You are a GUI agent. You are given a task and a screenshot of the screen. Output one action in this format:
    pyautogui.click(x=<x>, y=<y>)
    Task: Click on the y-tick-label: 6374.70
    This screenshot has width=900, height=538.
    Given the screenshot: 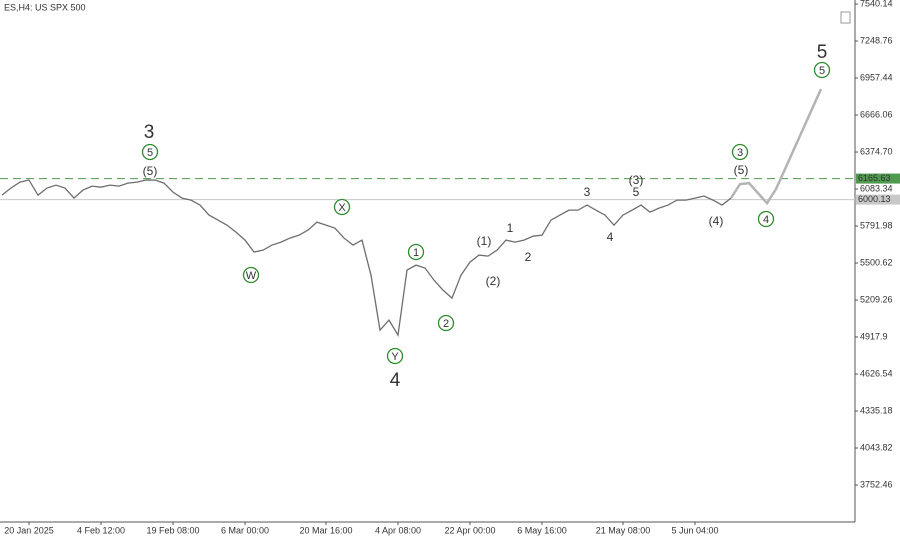 What is the action you would take?
    pyautogui.click(x=876, y=151)
    